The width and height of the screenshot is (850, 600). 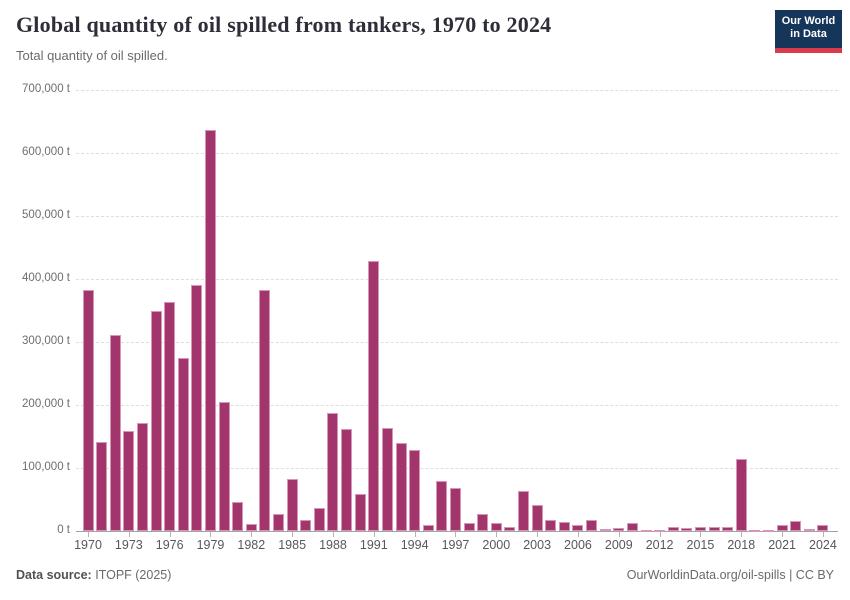 I want to click on bar-2014, so click(x=687, y=529).